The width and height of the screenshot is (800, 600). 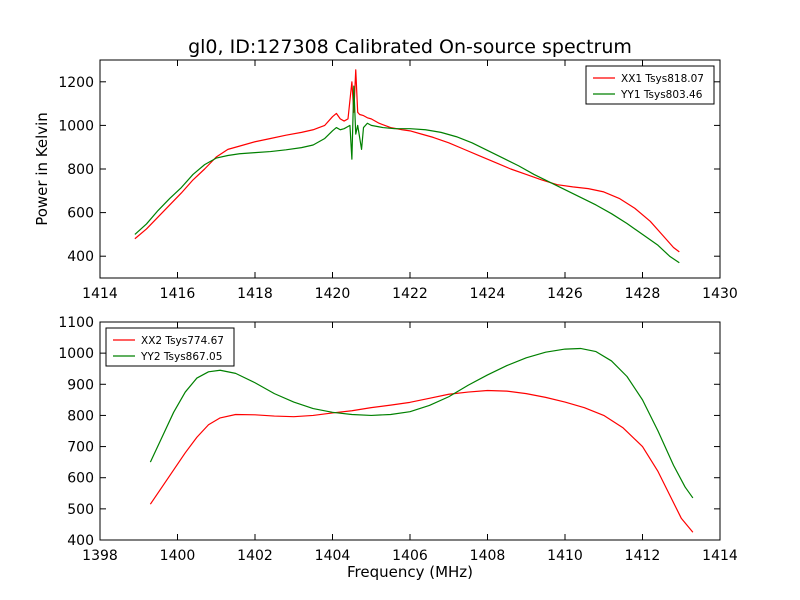 I want to click on bottom-y-tick-label: 500, so click(x=80, y=510).